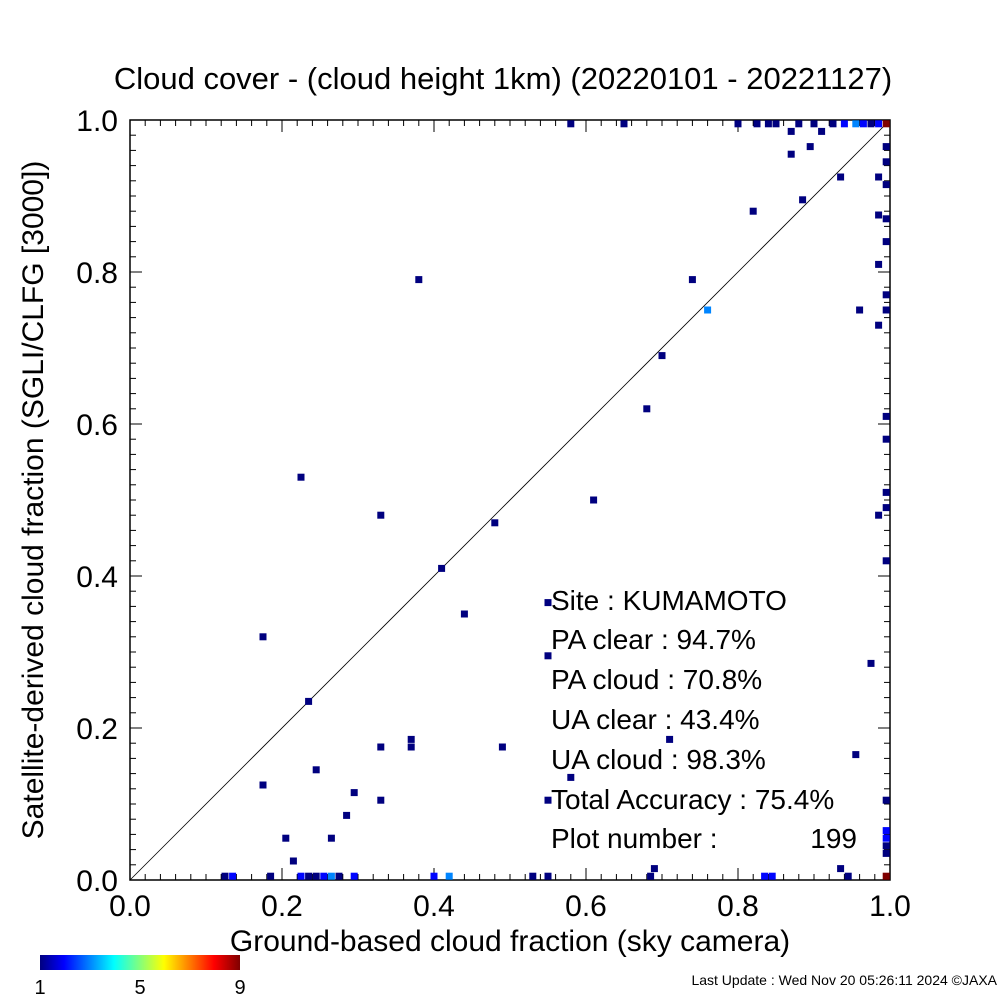 This screenshot has height=1000, width=1000. I want to click on x-tick-label: 0.0, so click(130, 906).